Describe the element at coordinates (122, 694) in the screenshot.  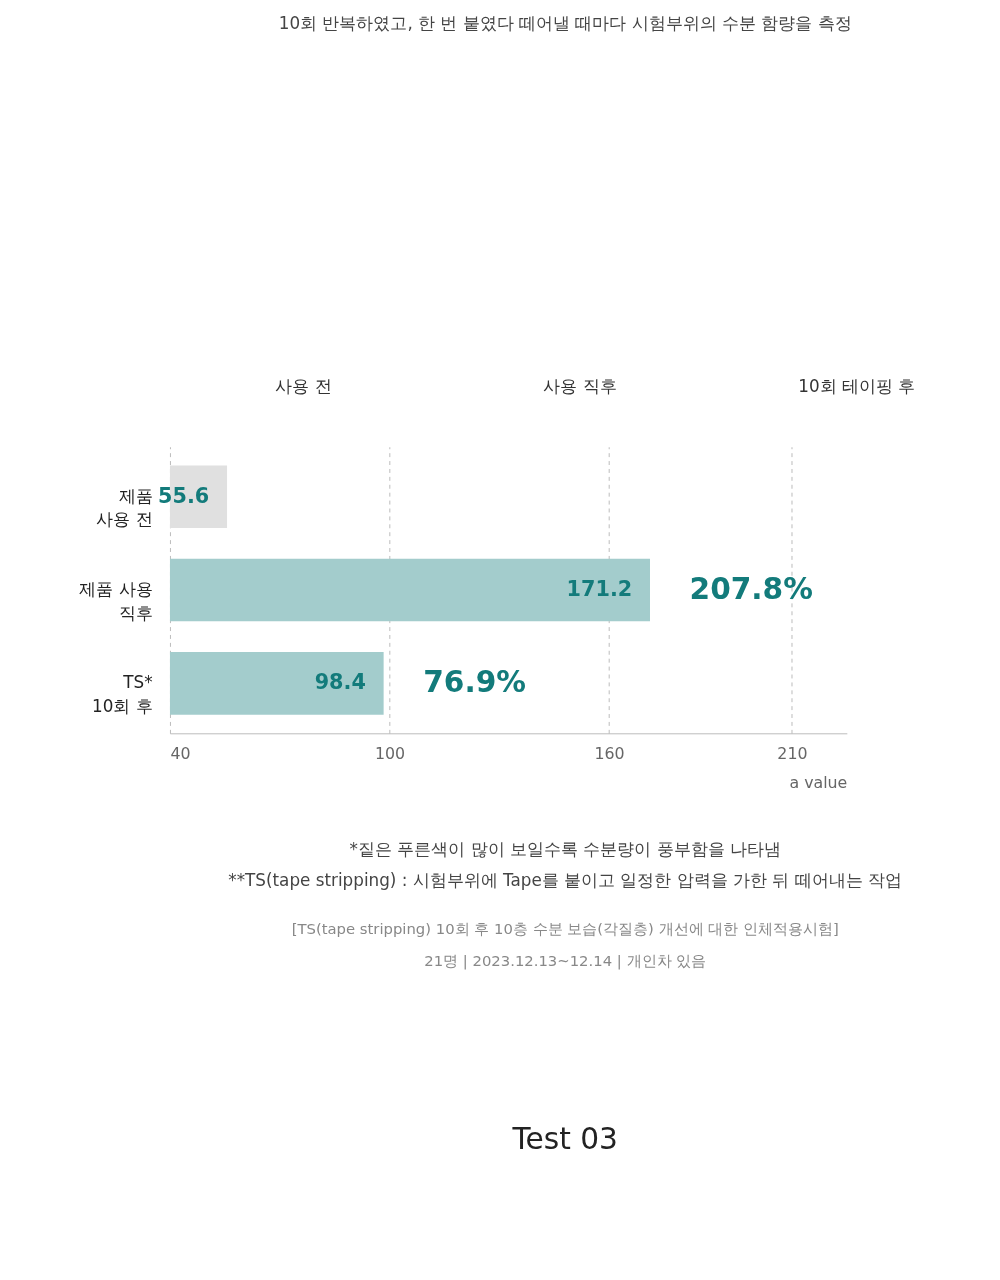
I see `y-tick-label: TS* 10회 후` at that location.